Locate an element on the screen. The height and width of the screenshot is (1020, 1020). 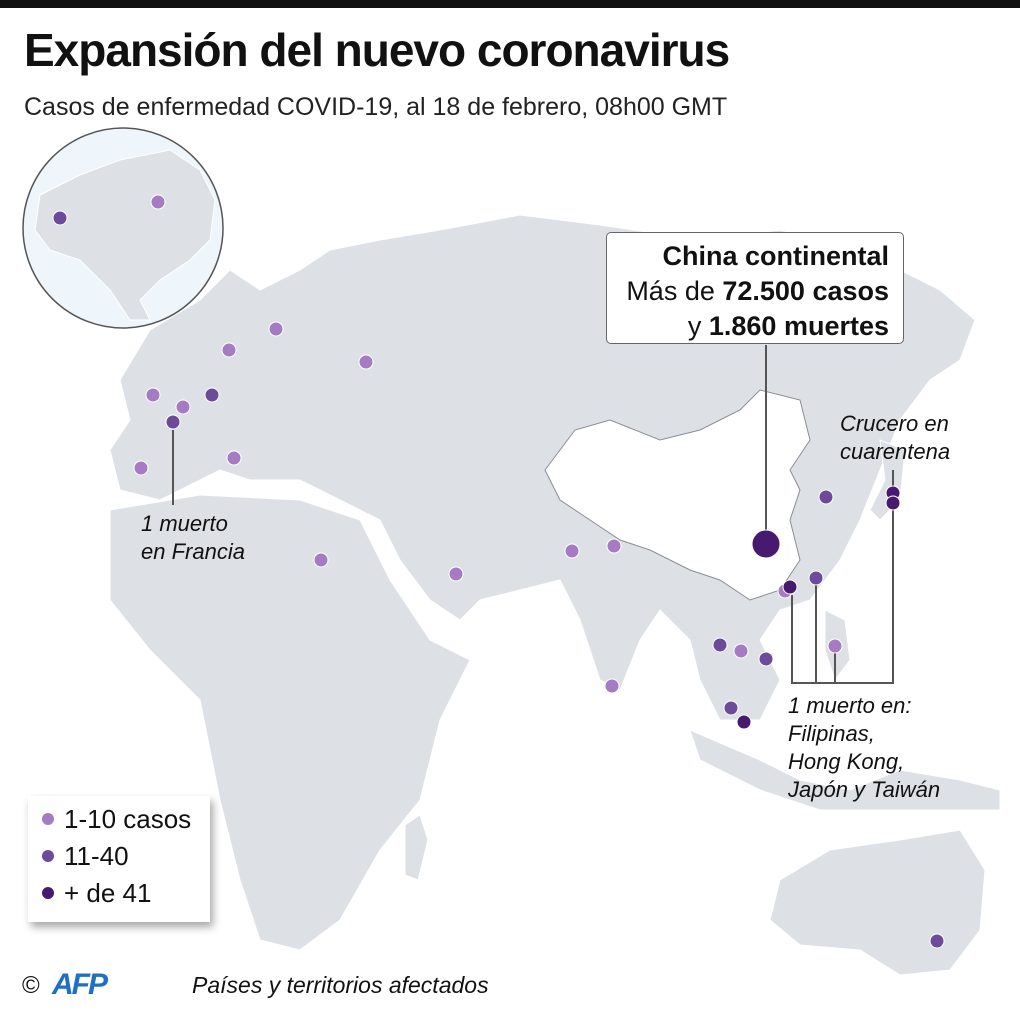
callout-deaths: 1.860 muertes is located at coordinates (798, 326).